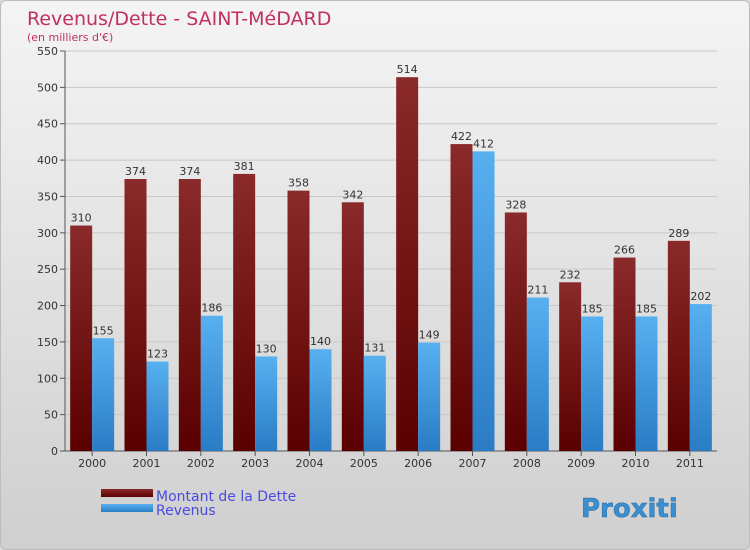 The width and height of the screenshot is (750, 550). What do you see at coordinates (352, 194) in the screenshot?
I see `data-label: 342` at bounding box center [352, 194].